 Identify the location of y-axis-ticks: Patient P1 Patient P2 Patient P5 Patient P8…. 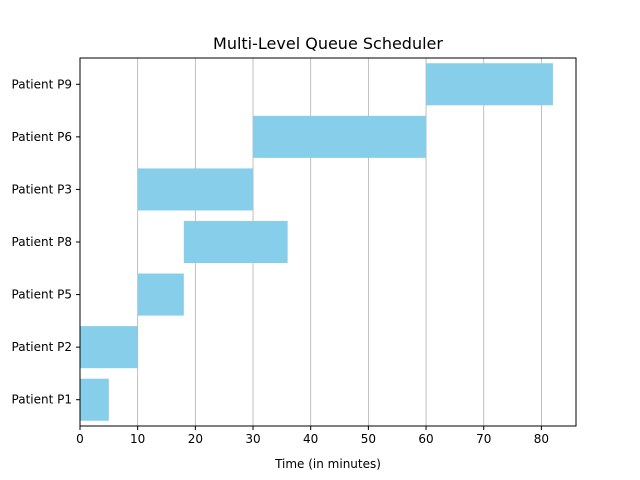
(46, 242).